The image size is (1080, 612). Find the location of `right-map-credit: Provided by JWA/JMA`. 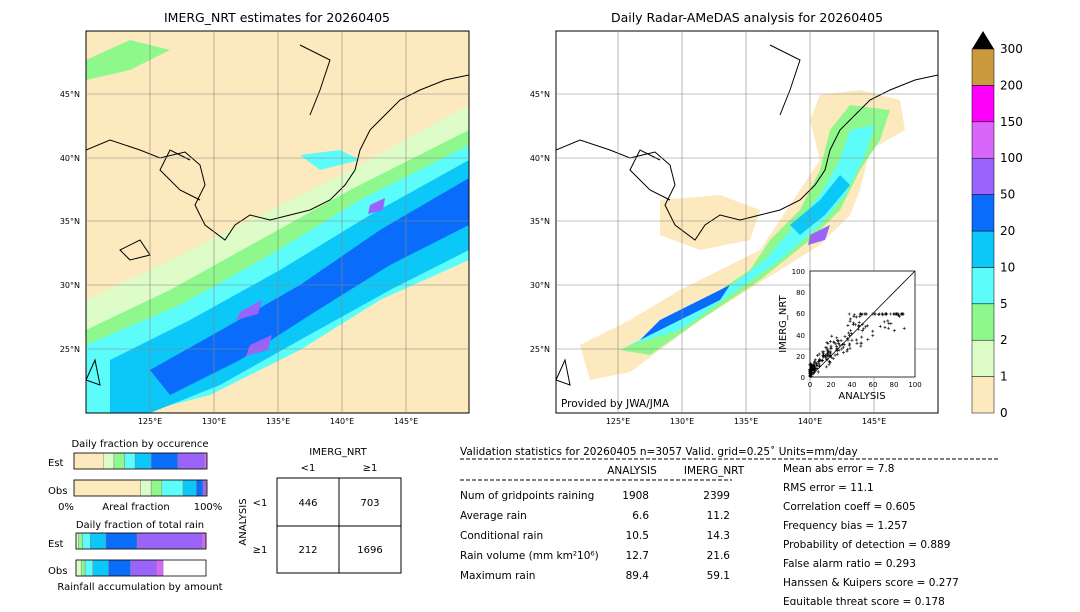

right-map-credit: Provided by JWA/JMA is located at coordinates (615, 404).